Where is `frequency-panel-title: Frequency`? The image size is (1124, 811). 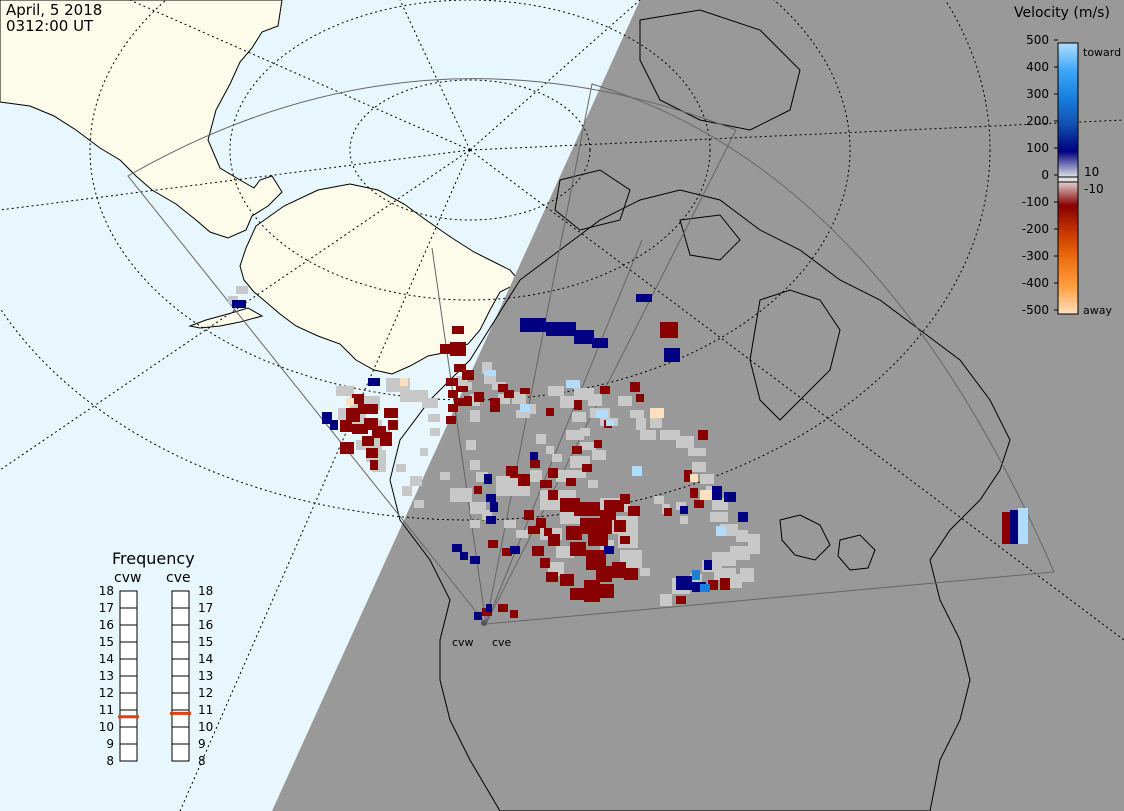 frequency-panel-title: Frequency is located at coordinates (153, 558).